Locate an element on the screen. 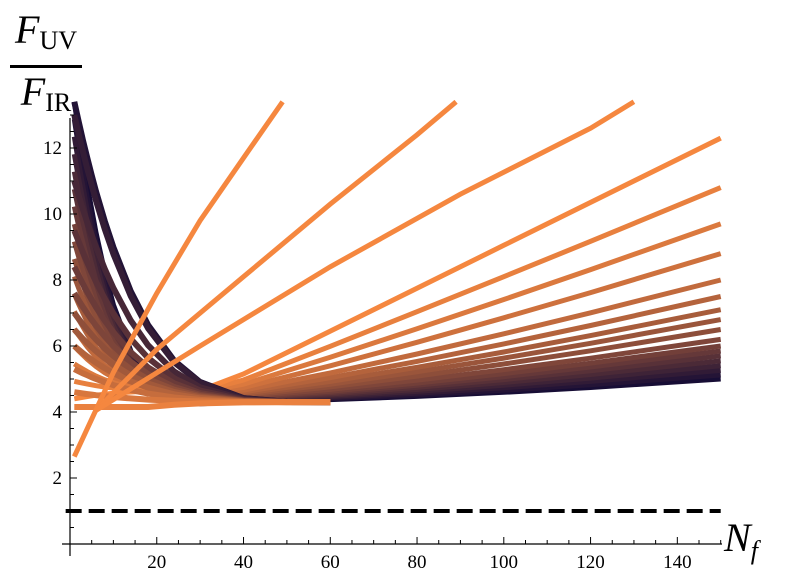 Image resolution: width=801 pixels, height=579 pixels. y-tick-label: 10 is located at coordinates (52, 214).